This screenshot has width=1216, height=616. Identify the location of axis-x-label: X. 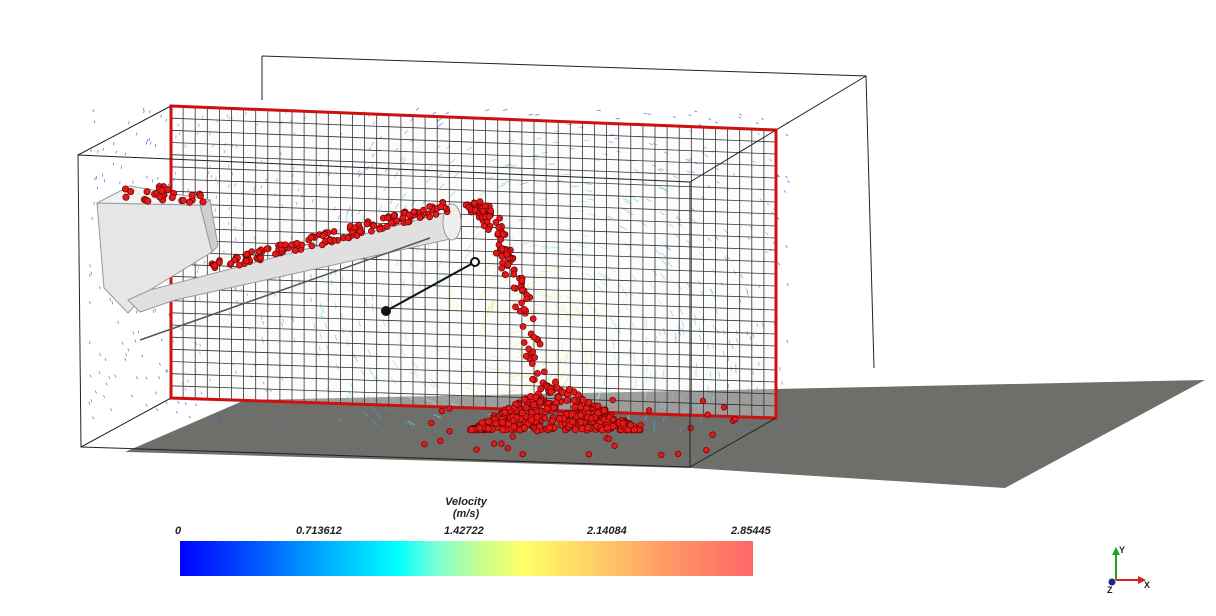
(1147, 585).